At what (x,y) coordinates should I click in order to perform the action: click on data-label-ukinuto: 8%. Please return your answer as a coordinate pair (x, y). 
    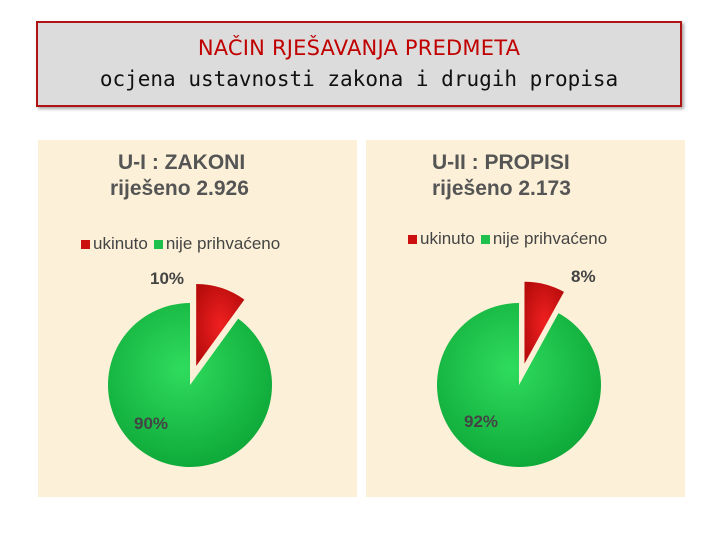
    Looking at the image, I should click on (583, 276).